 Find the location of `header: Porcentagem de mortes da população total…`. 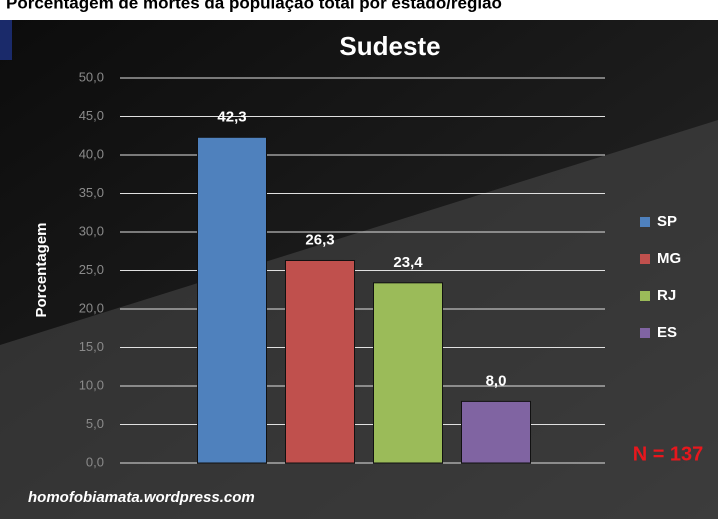

header: Porcentagem de mortes da população total… is located at coordinates (254, 6).